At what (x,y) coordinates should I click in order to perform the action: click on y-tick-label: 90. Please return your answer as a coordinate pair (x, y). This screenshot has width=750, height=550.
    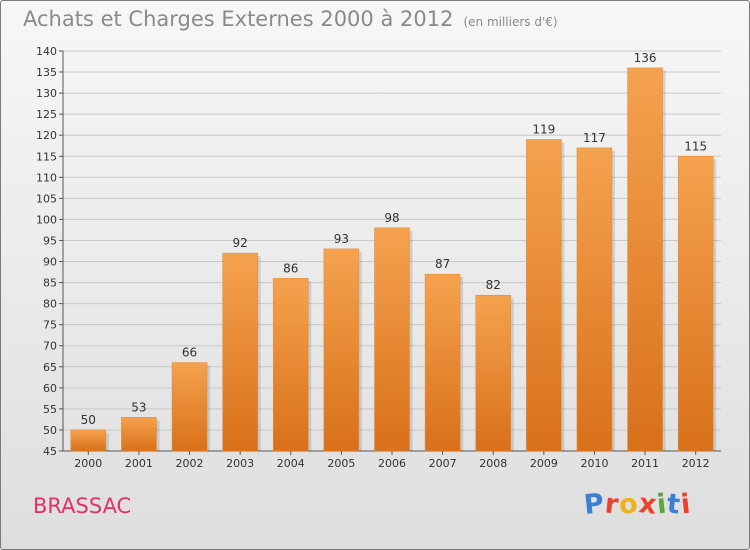
    Looking at the image, I should click on (50, 262).